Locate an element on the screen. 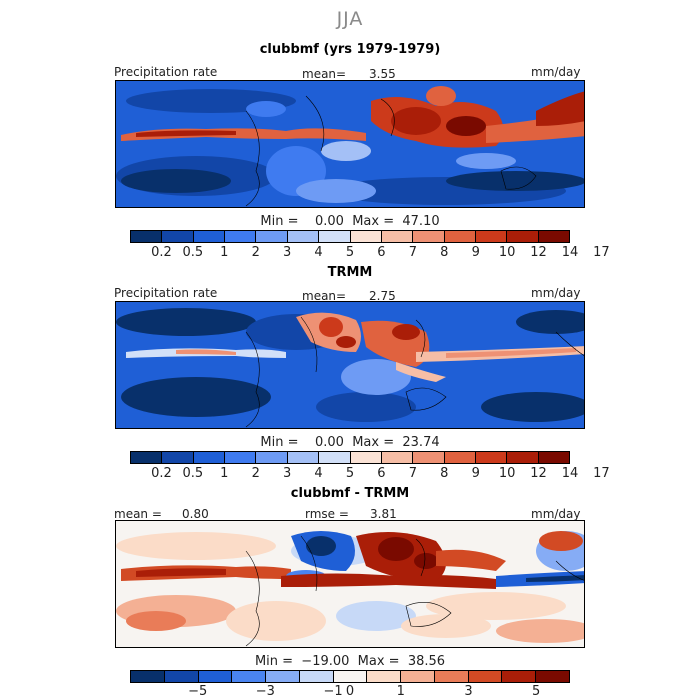  panel1-colorbar-tick-label: 7 is located at coordinates (412, 252).